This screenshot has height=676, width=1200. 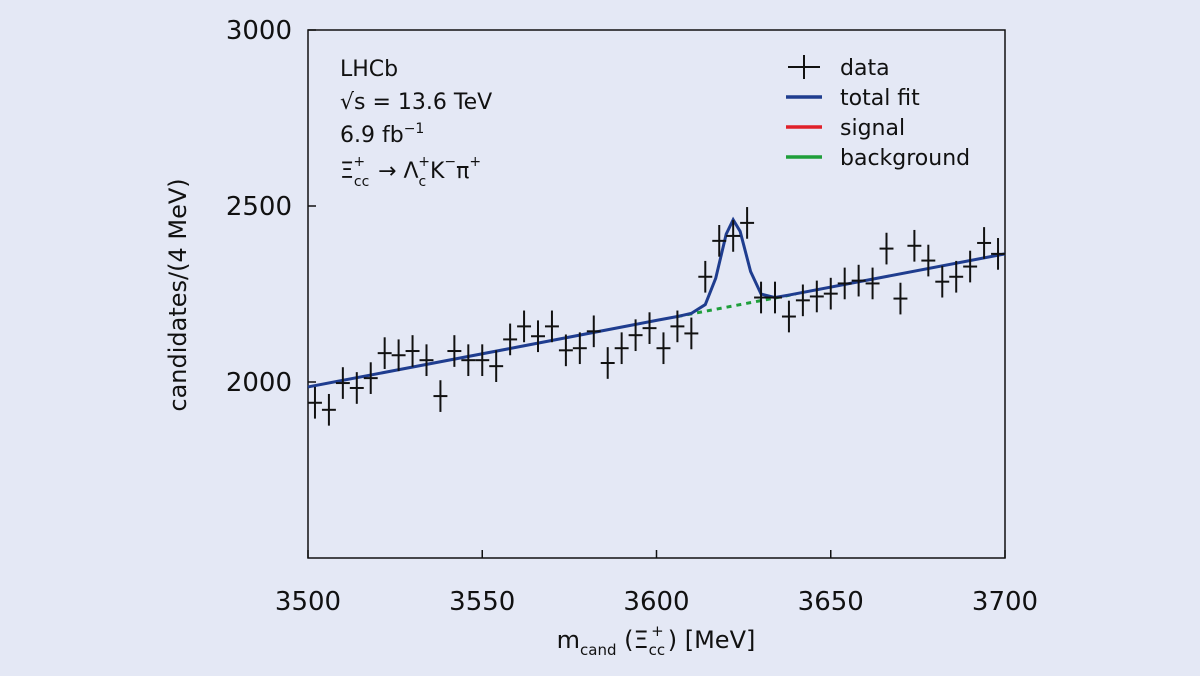 I want to click on y-tick-label: 2000, so click(x=259, y=383).